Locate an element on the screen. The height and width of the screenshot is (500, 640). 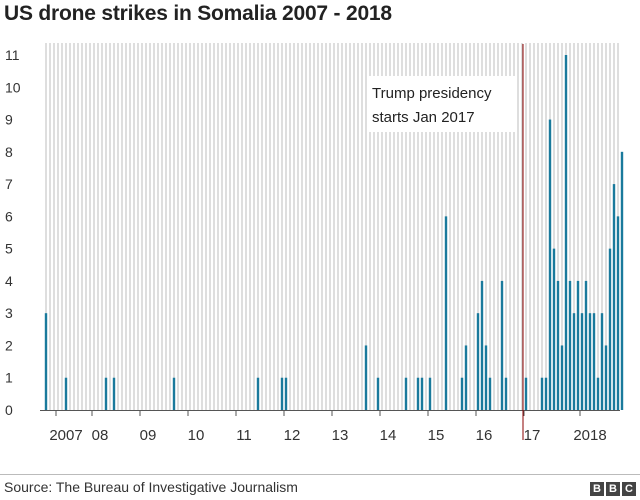
y-tick-label: 0 is located at coordinates (9, 410).